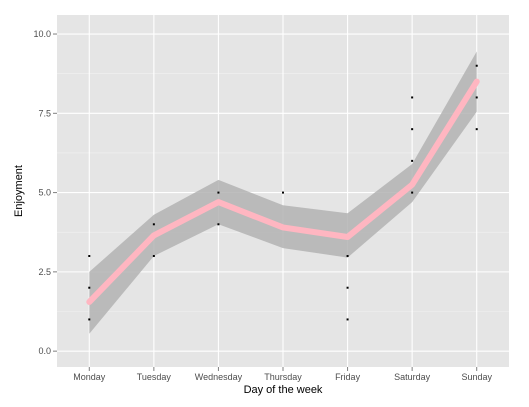  What do you see at coordinates (19, 191) in the screenshot?
I see `y-axis-title: Enjoyment` at bounding box center [19, 191].